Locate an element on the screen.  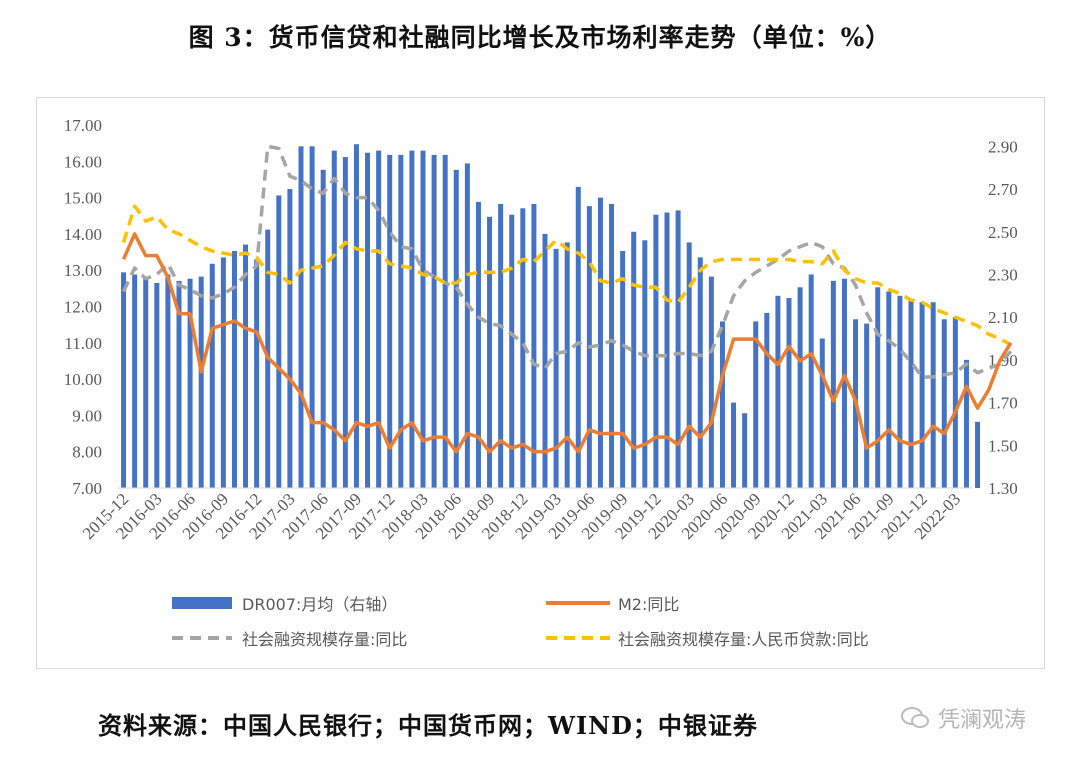
right-axis-tick-label: 2.30 is located at coordinates (1003, 274).